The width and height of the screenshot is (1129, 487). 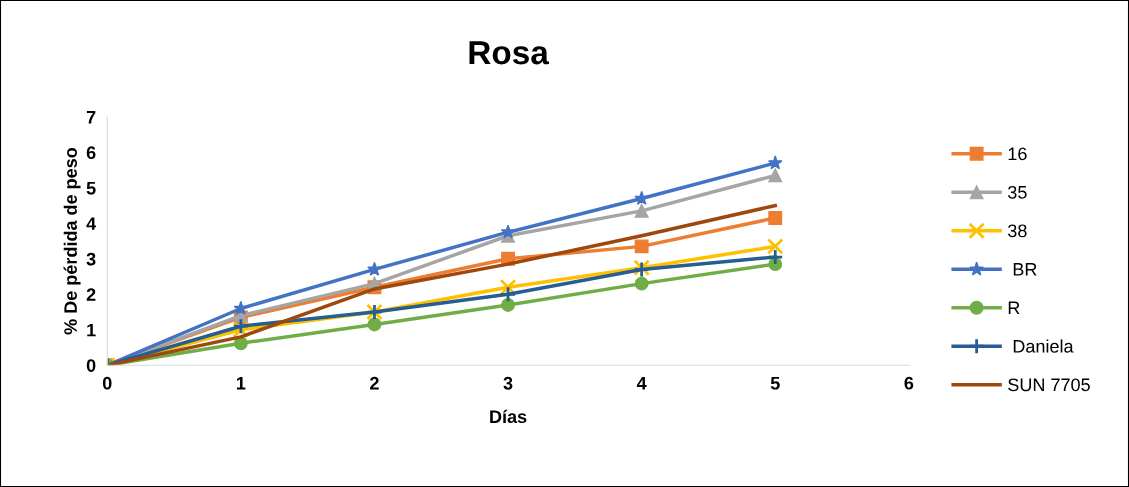 What do you see at coordinates (91, 153) in the screenshot?
I see `y-tick-label: 6` at bounding box center [91, 153].